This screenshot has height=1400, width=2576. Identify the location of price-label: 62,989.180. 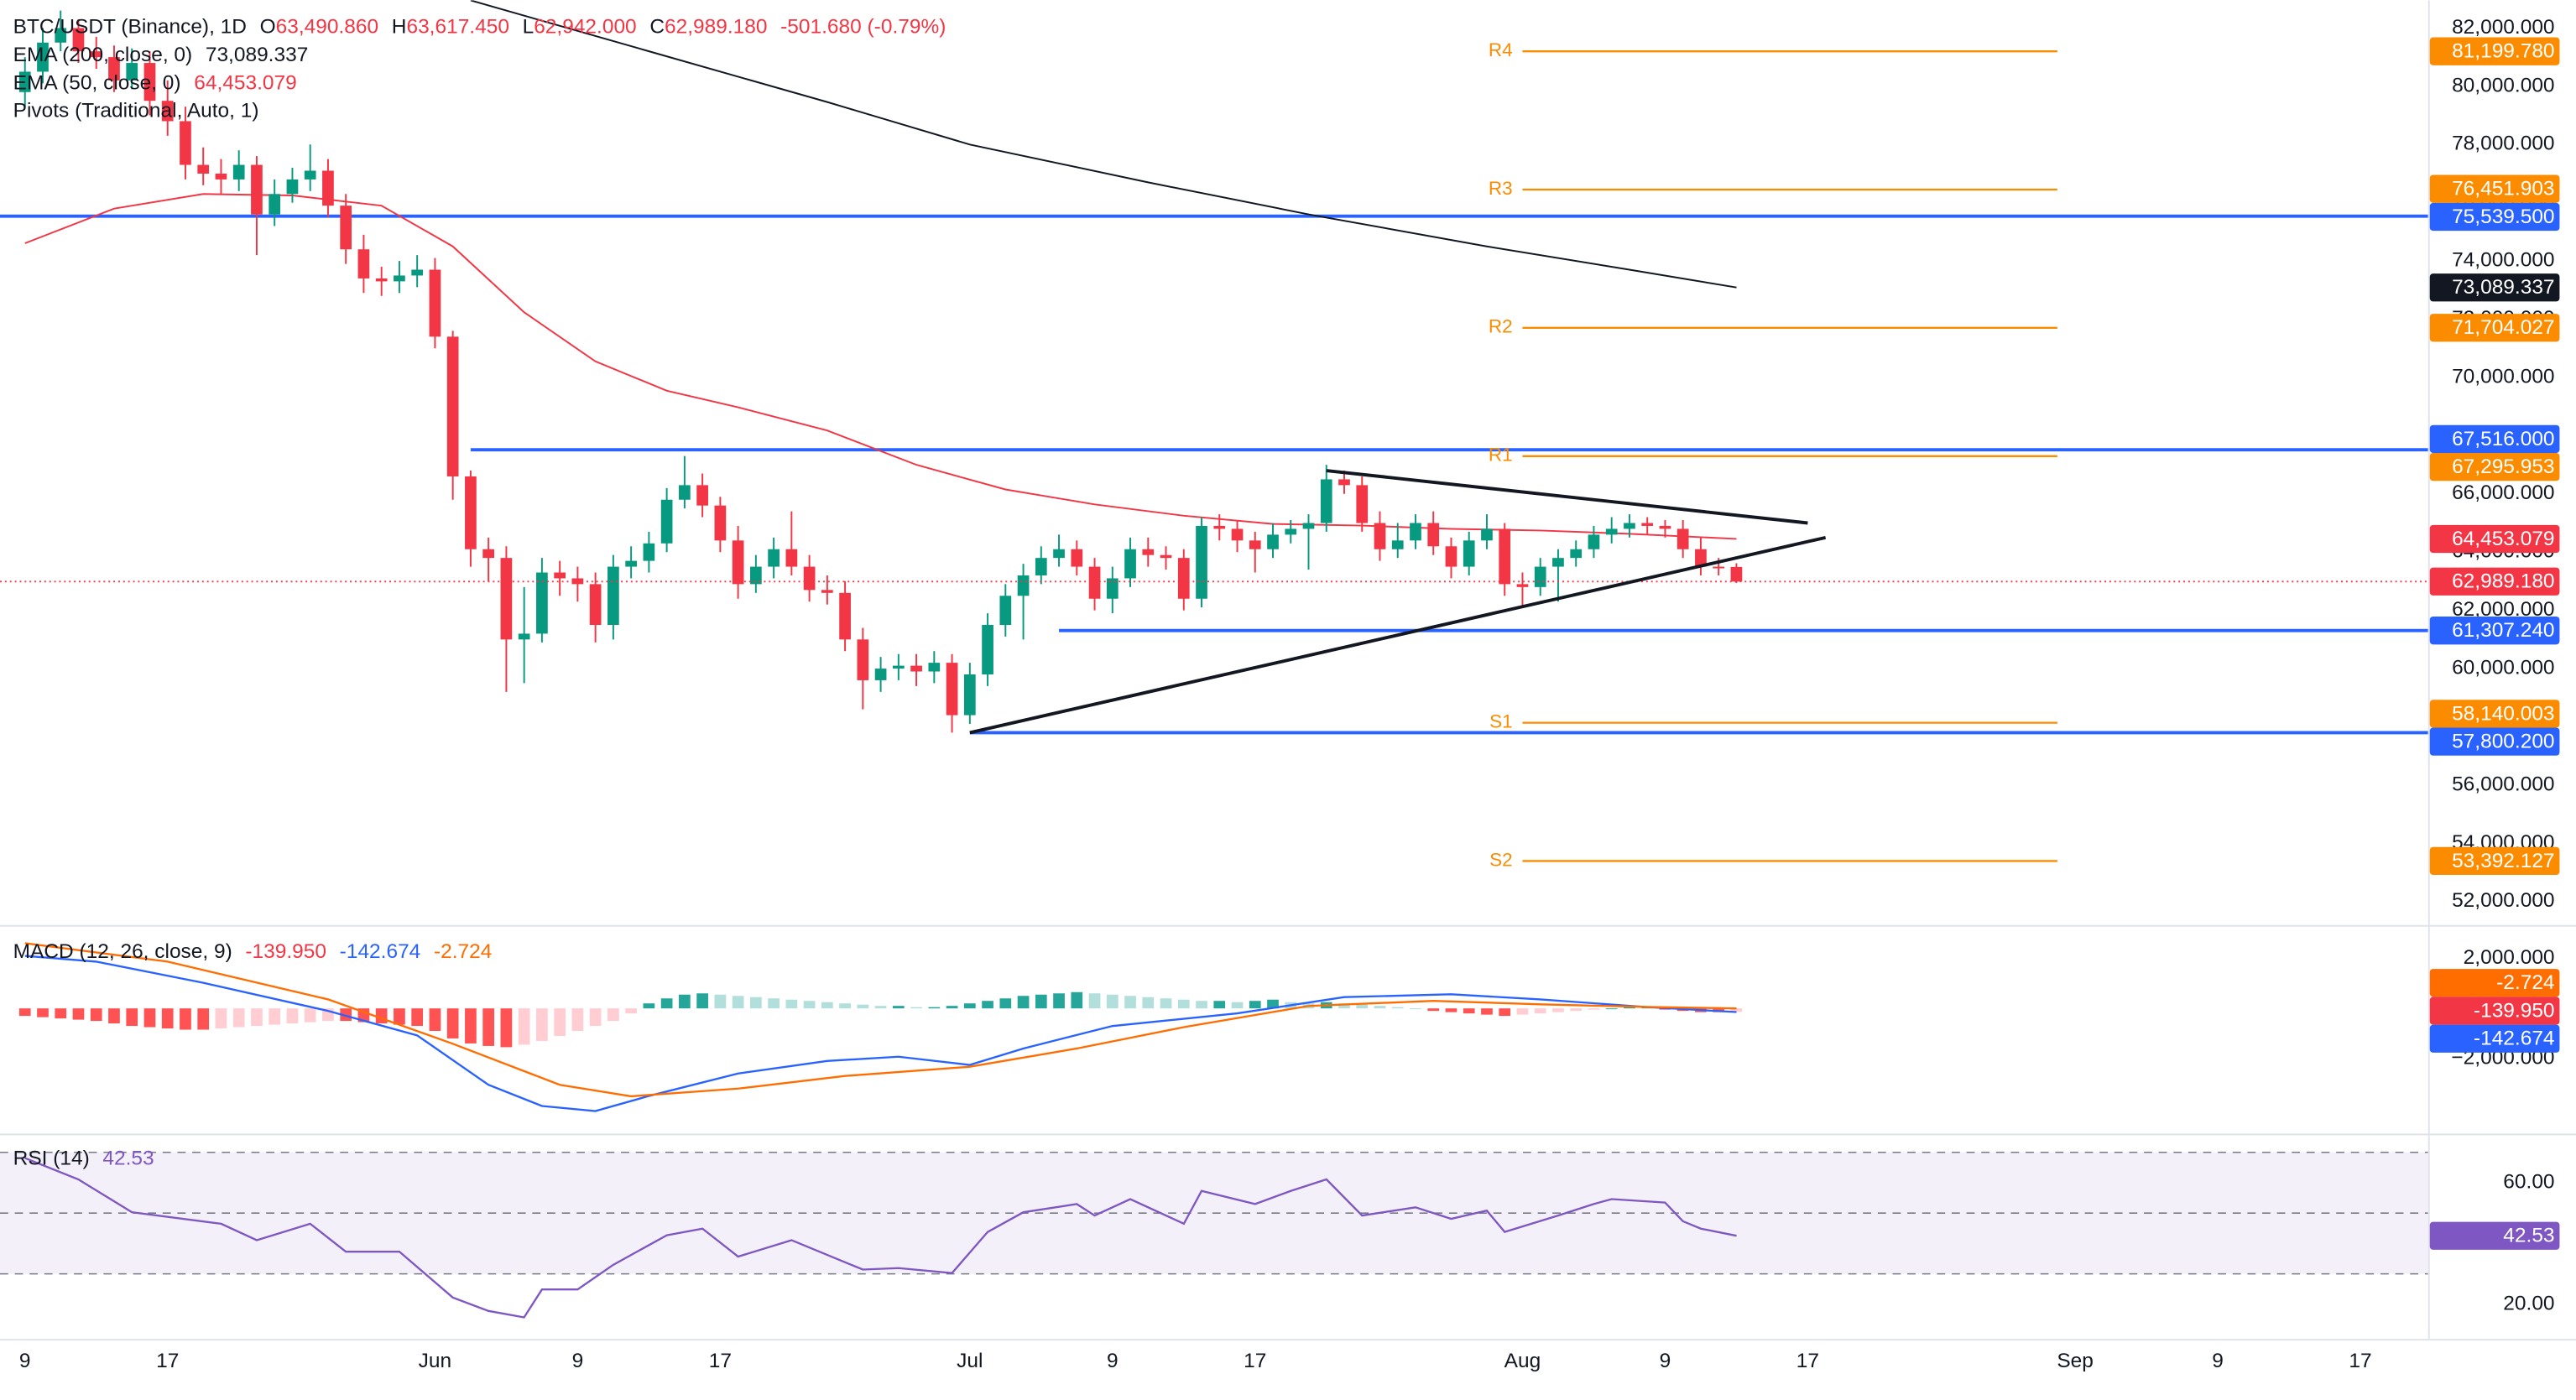
(2503, 581).